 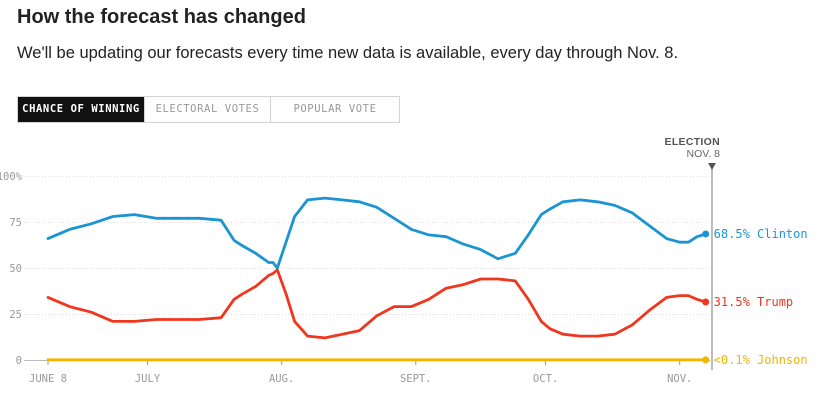 I want to click on clinton-line, so click(x=377, y=233).